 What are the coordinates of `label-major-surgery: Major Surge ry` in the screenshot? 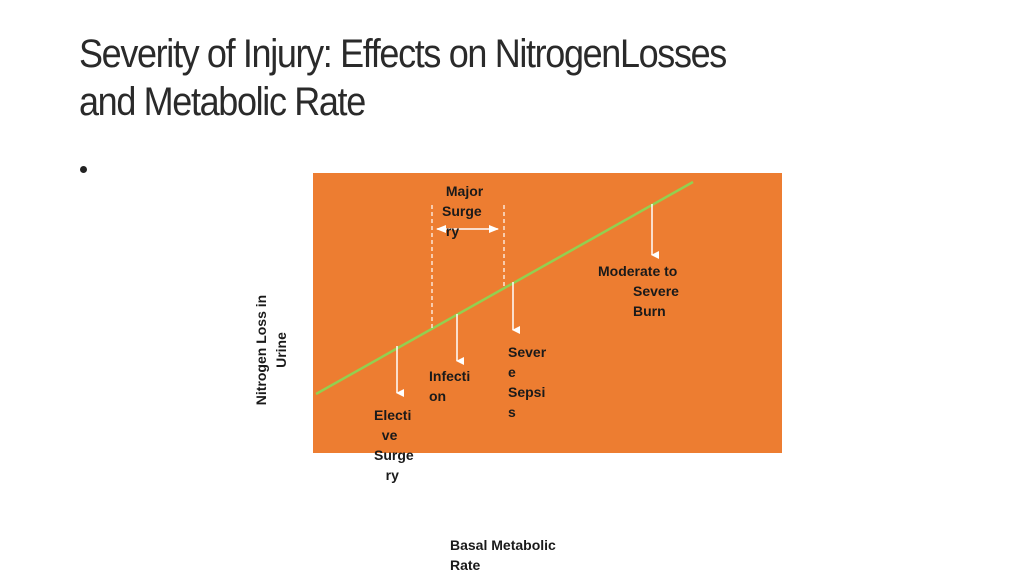 It's located at (463, 211).